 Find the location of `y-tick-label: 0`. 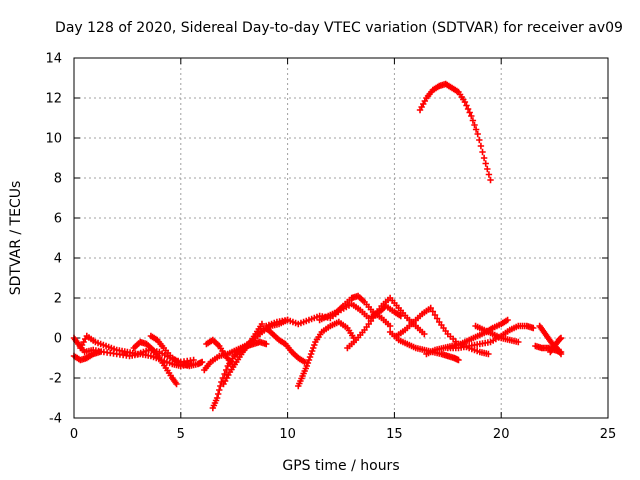

y-tick-label: 0 is located at coordinates (58, 339).